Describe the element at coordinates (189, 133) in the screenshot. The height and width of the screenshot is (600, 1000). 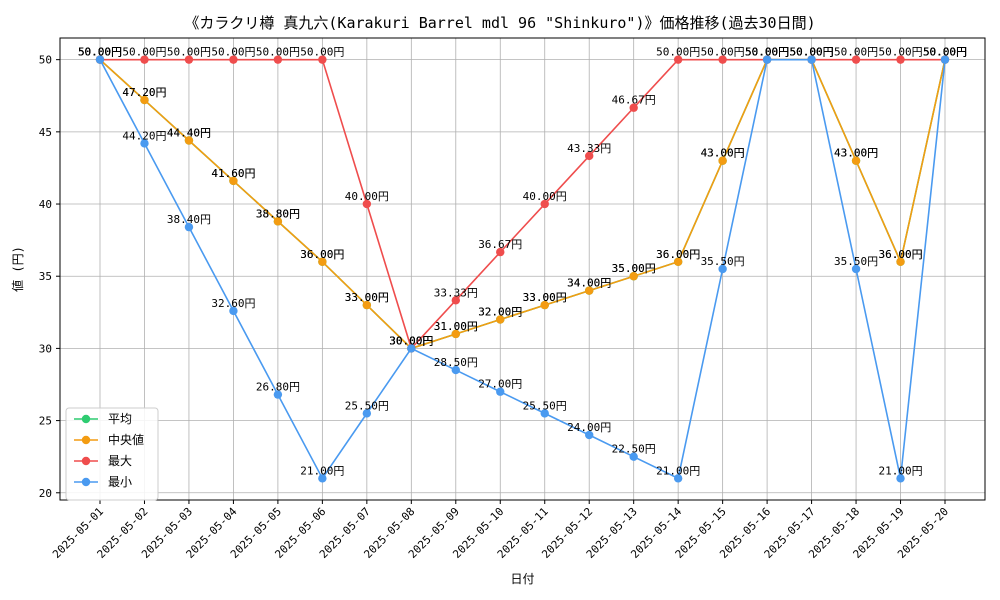
I see `data-label: 44.40円` at that location.